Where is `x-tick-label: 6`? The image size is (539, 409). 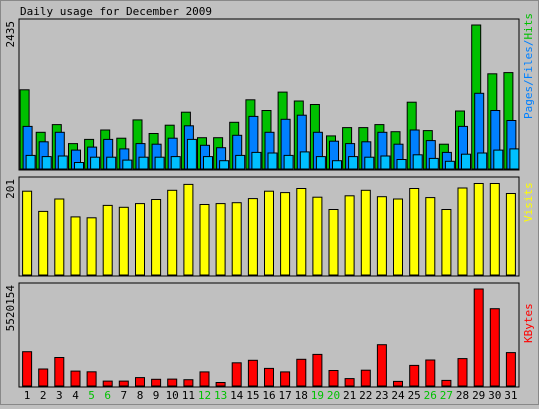
x-tick-label: 6 is located at coordinates (107, 395).